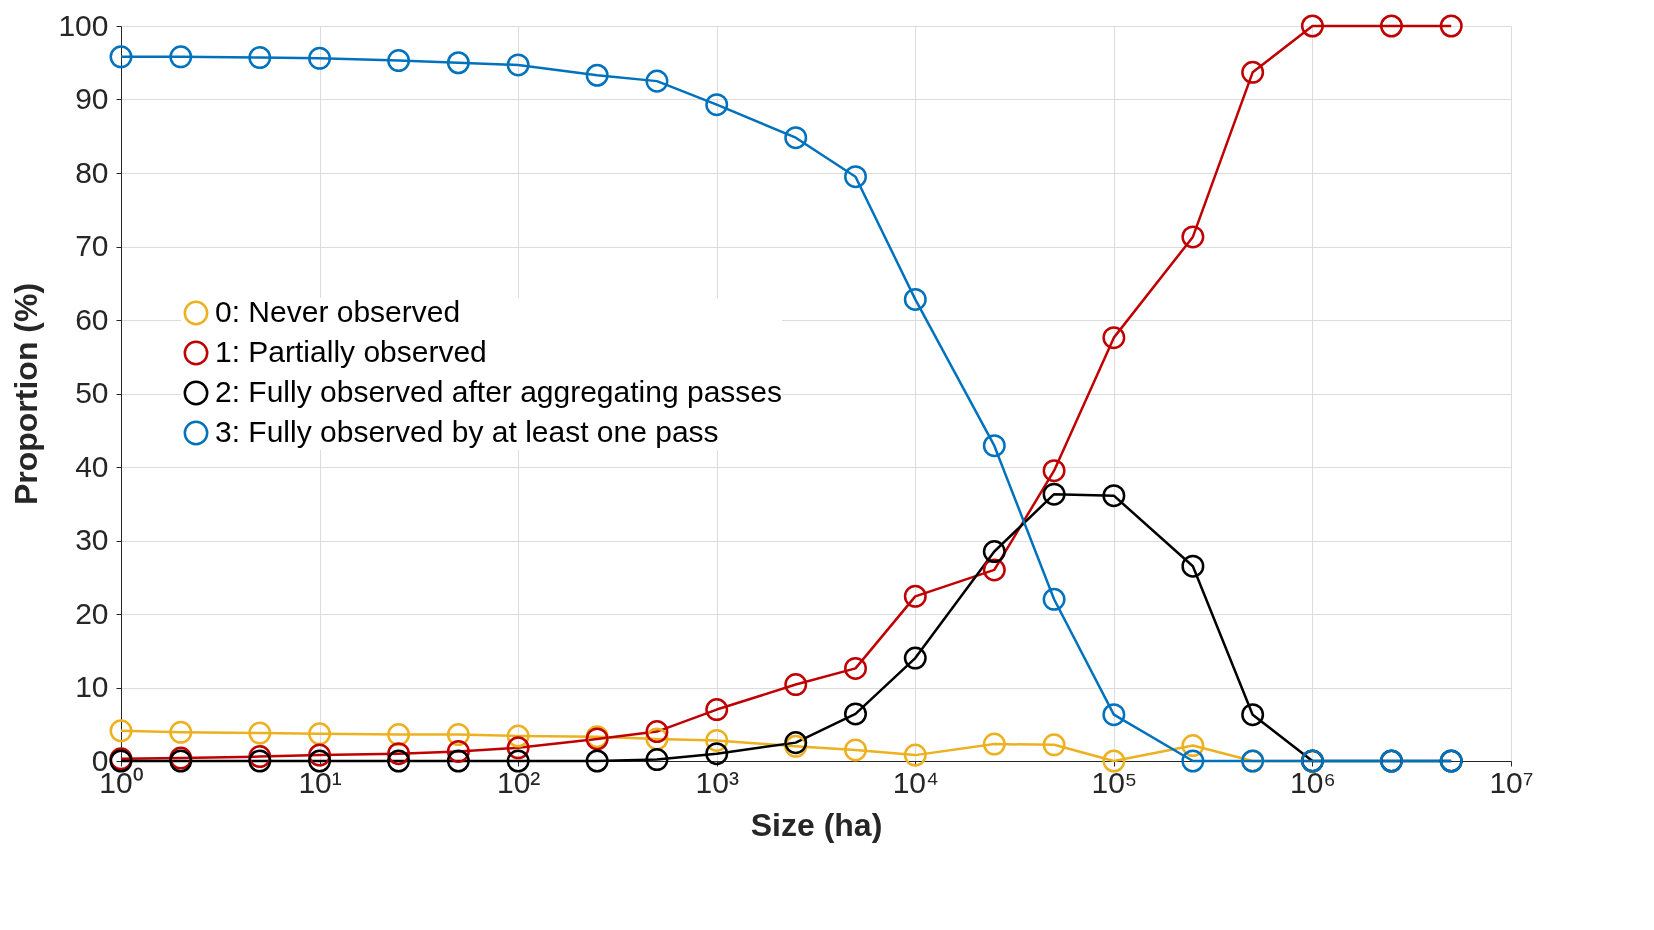 This screenshot has width=1654, height=930. Describe the element at coordinates (92, 613) in the screenshot. I see `y-tick-label: 20` at that location.